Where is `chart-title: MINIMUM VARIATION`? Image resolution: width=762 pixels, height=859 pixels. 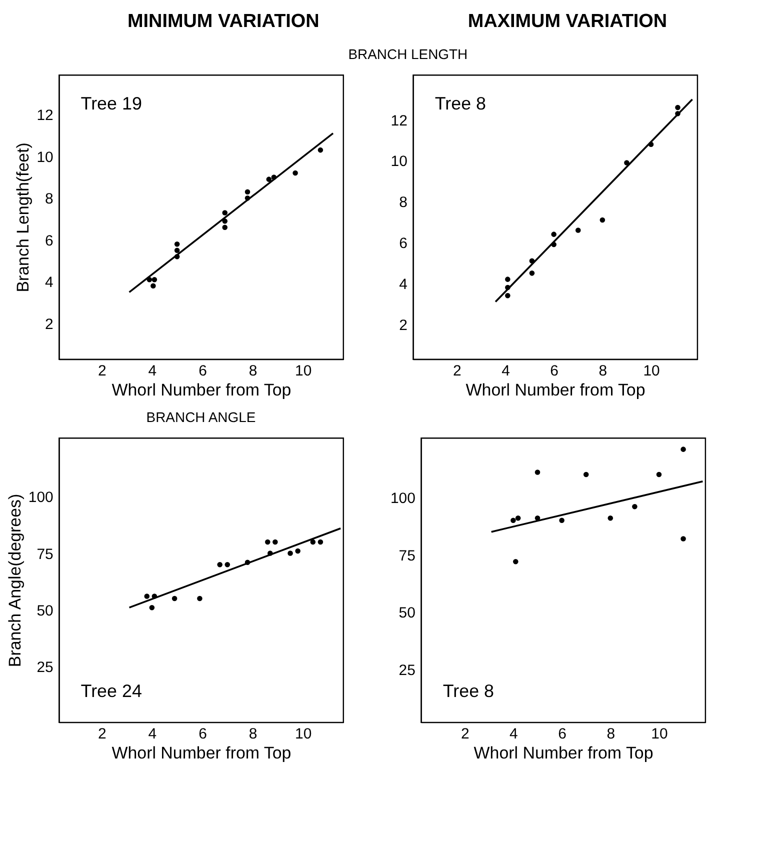
chart-title: MINIMUM VARIATION is located at coordinates (224, 21).